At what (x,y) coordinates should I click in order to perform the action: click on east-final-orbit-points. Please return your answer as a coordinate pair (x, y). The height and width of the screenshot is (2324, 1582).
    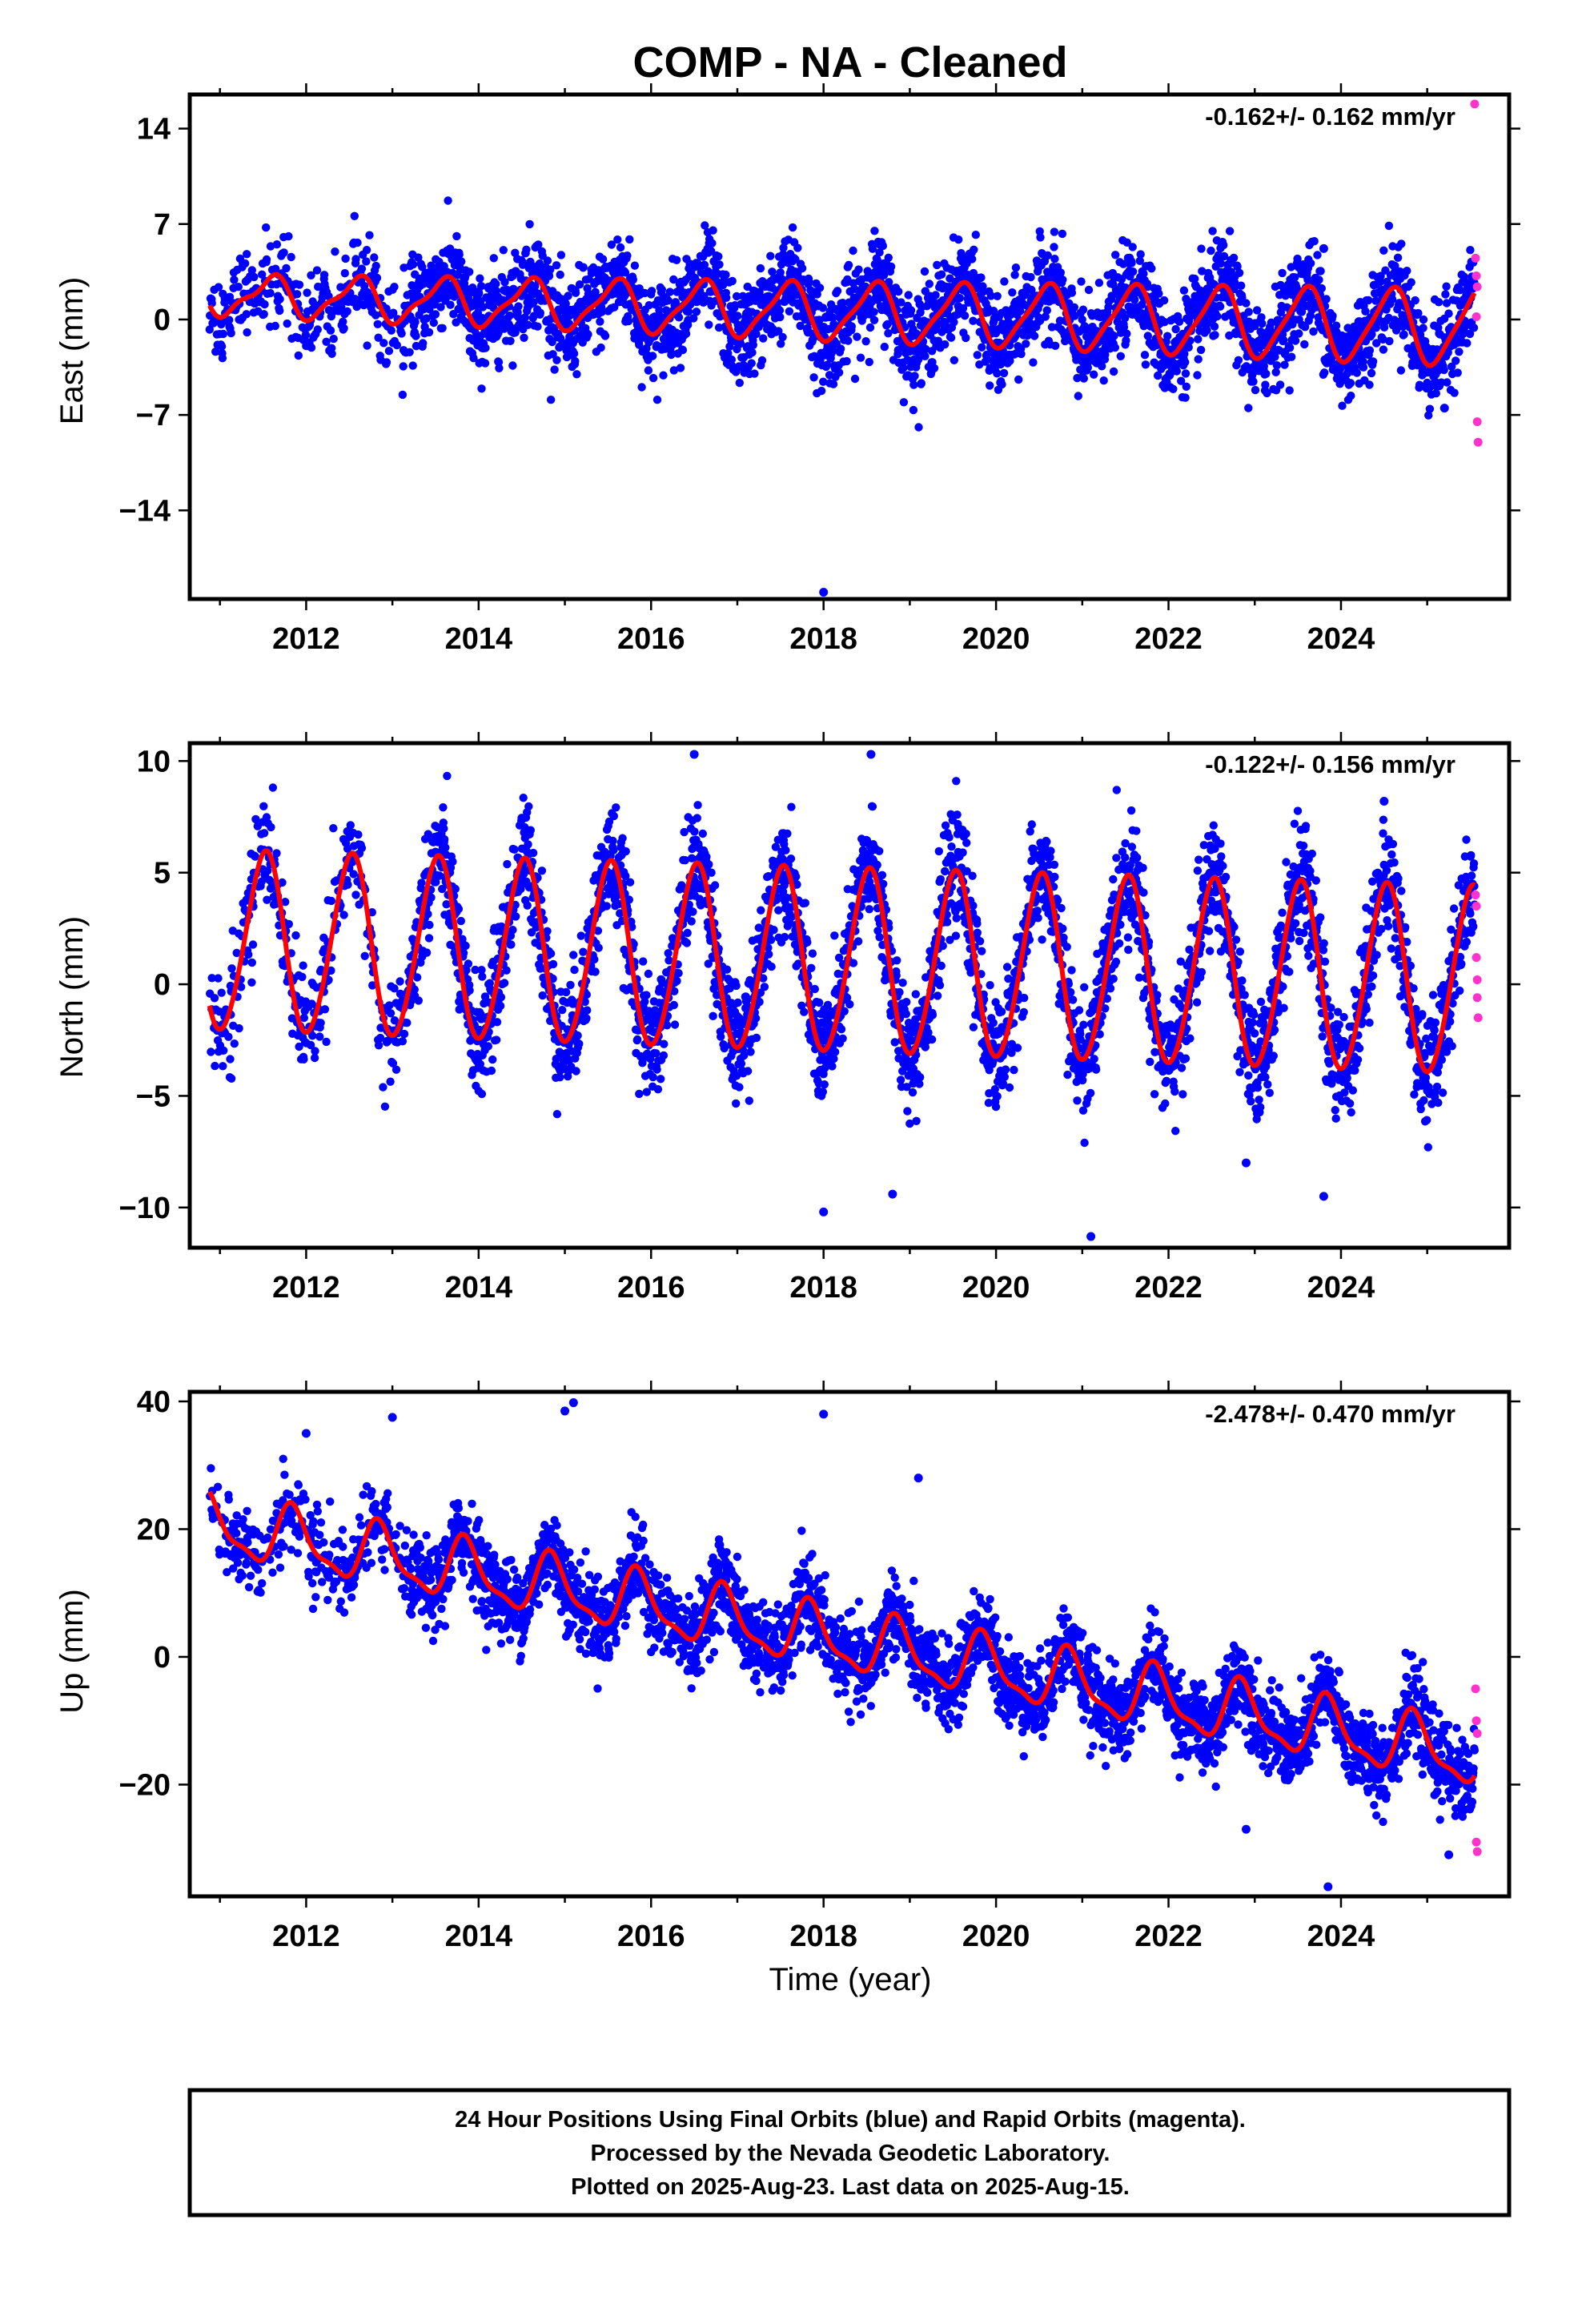
    Looking at the image, I should click on (843, 396).